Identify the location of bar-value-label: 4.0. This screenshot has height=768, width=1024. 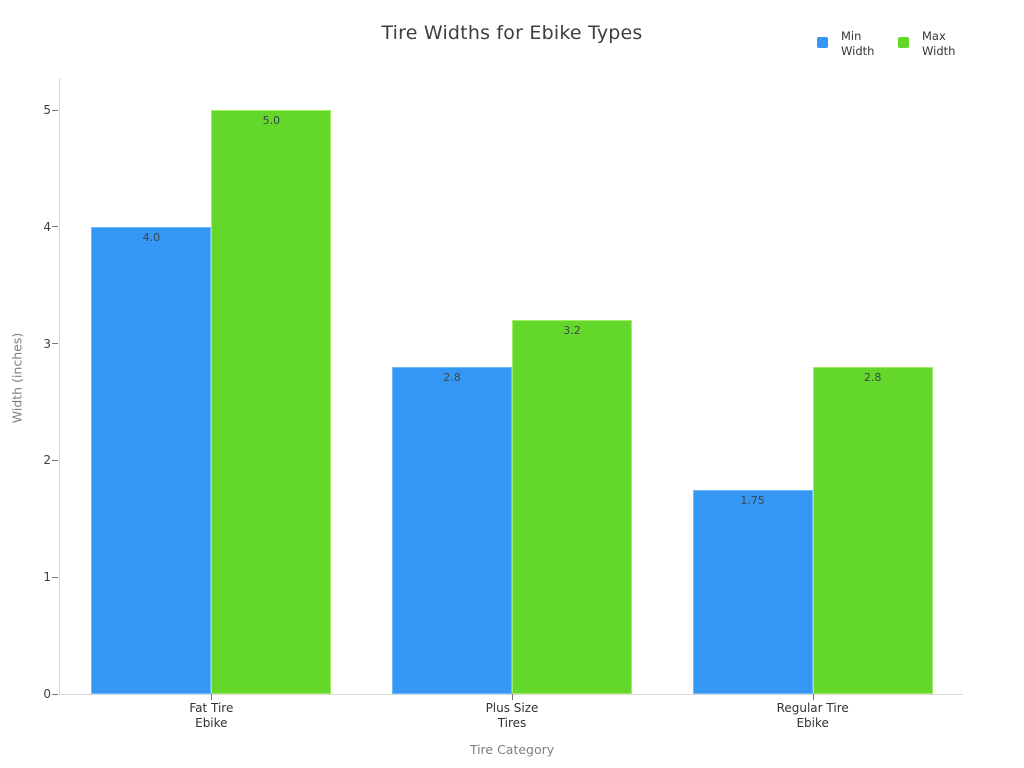
(151, 237).